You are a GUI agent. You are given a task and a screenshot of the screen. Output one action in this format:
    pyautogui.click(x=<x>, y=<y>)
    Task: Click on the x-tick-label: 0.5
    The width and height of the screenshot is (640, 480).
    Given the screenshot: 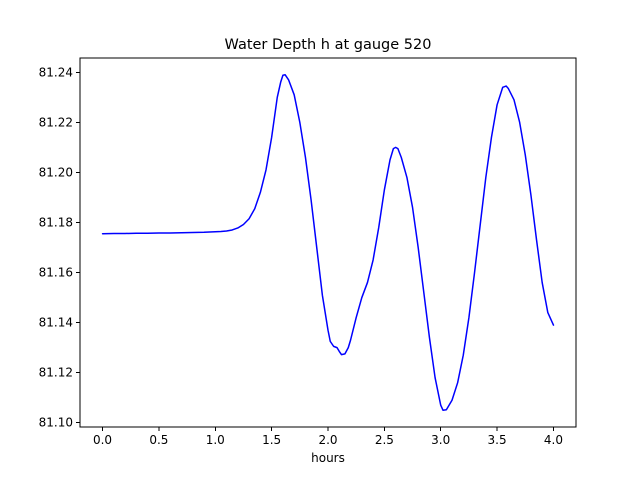 What is the action you would take?
    pyautogui.click(x=158, y=440)
    